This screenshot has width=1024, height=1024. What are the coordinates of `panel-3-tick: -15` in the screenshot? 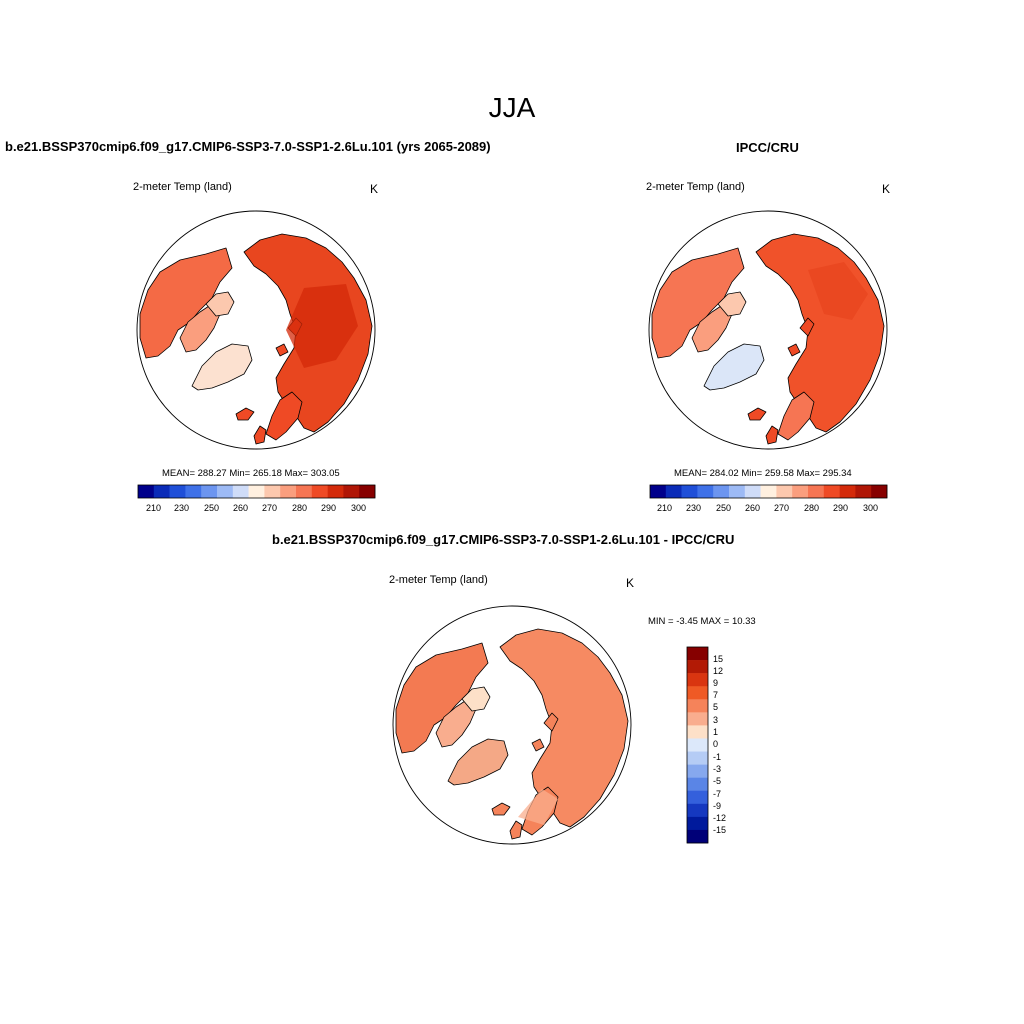 It's located at (720, 830).